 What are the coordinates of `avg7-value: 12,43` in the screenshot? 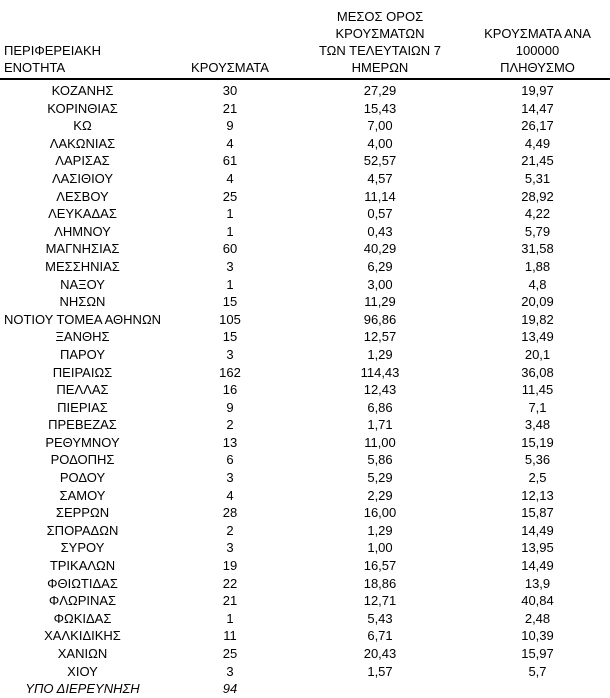 It's located at (380, 390).